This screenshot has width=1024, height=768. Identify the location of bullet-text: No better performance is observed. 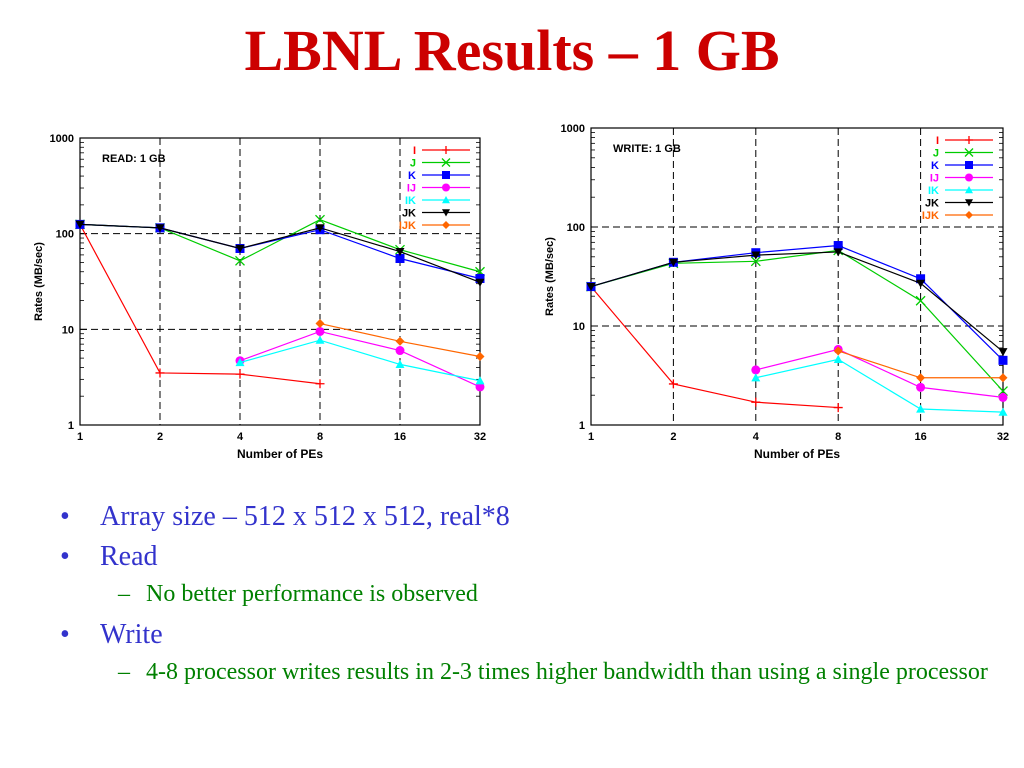
(312, 594).